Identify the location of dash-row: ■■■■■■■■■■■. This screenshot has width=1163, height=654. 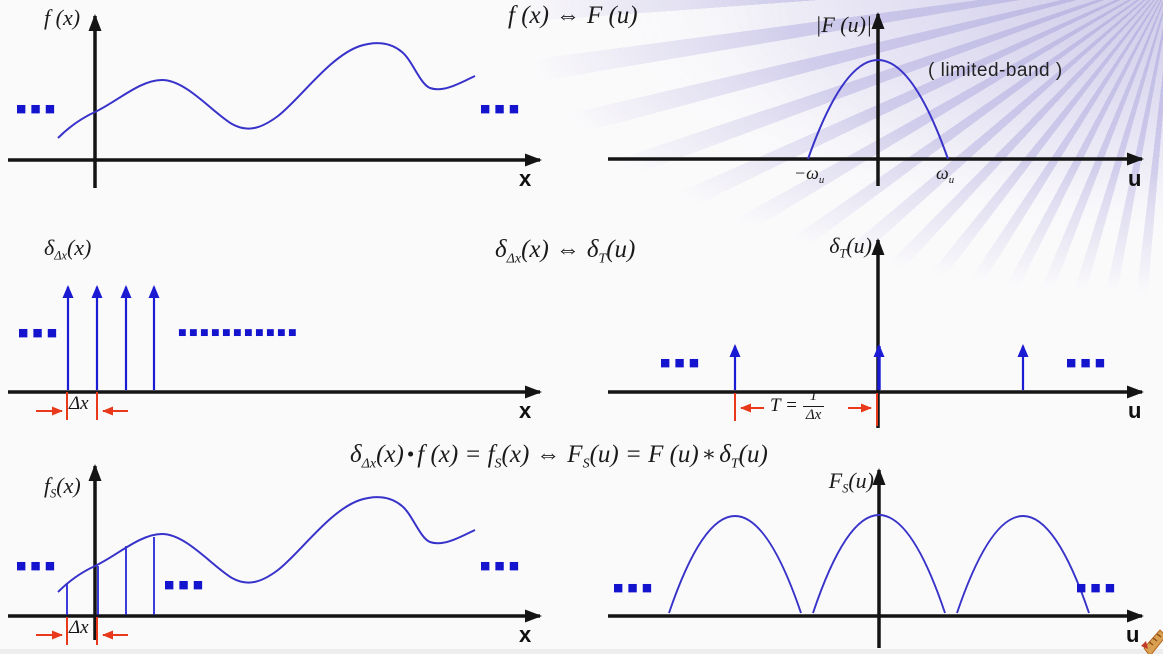
(239, 333).